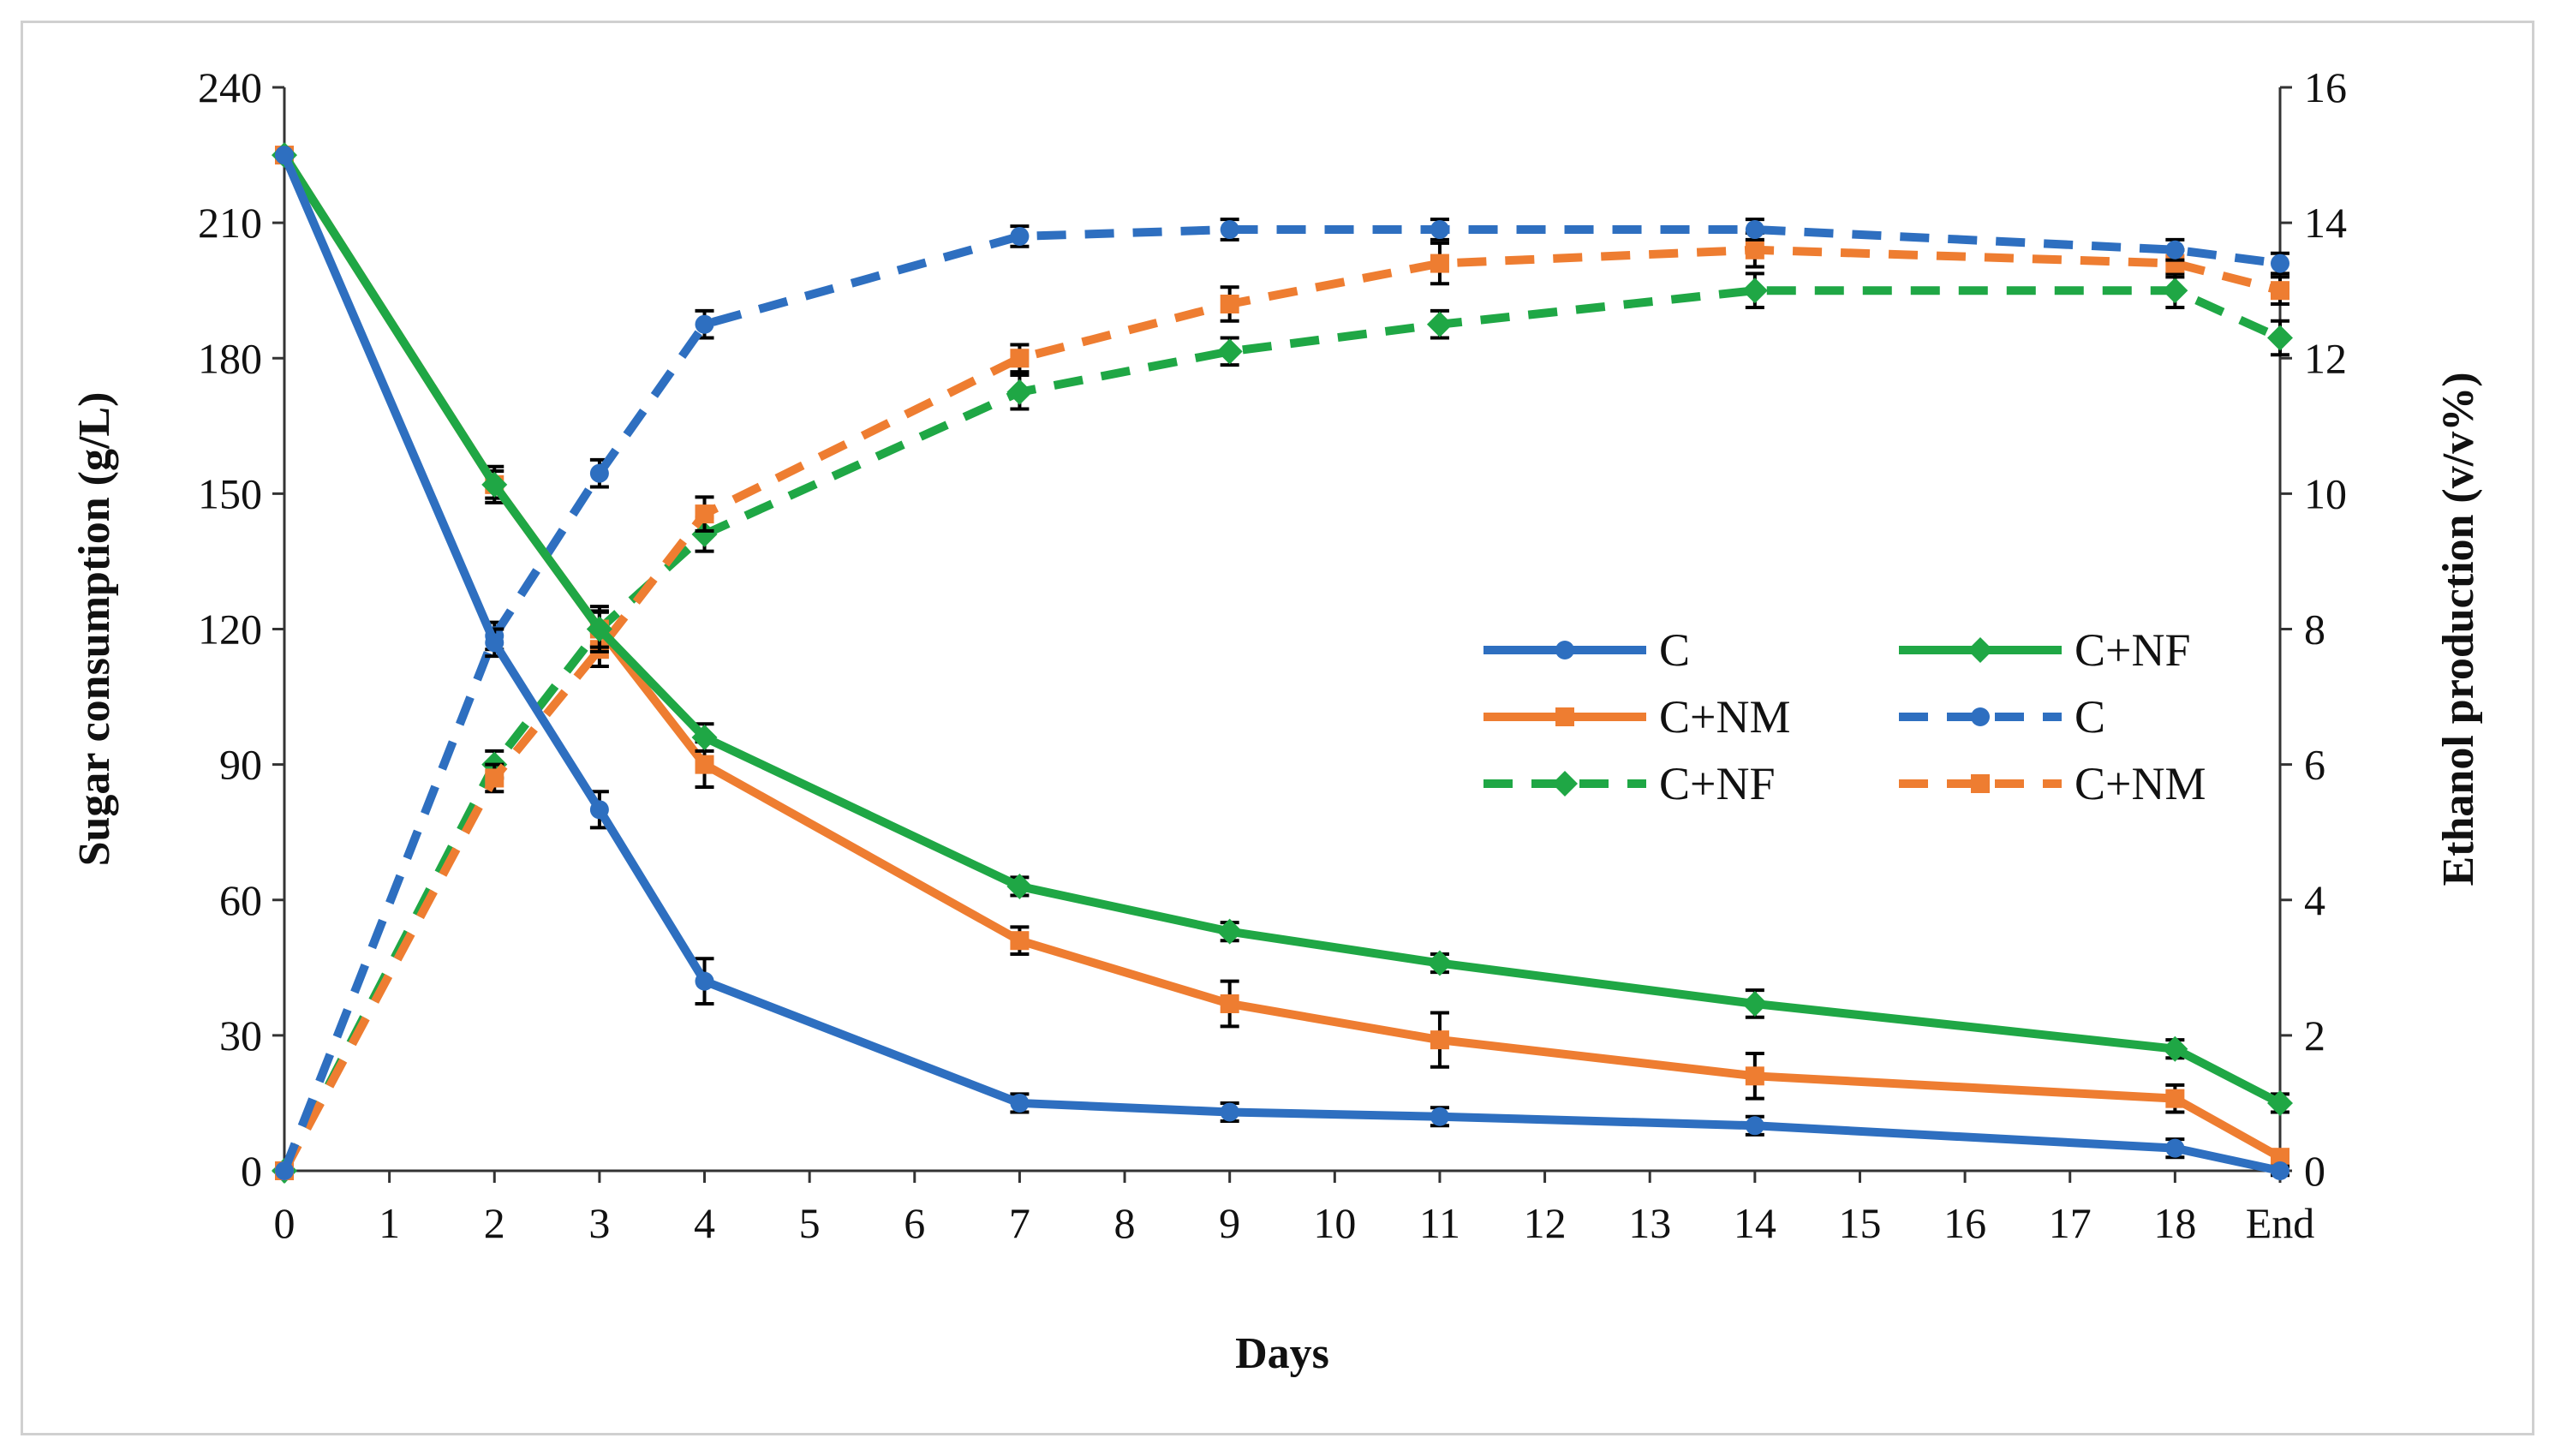 The image size is (2555, 1456). I want to click on x-tick-label: 0, so click(284, 1223).